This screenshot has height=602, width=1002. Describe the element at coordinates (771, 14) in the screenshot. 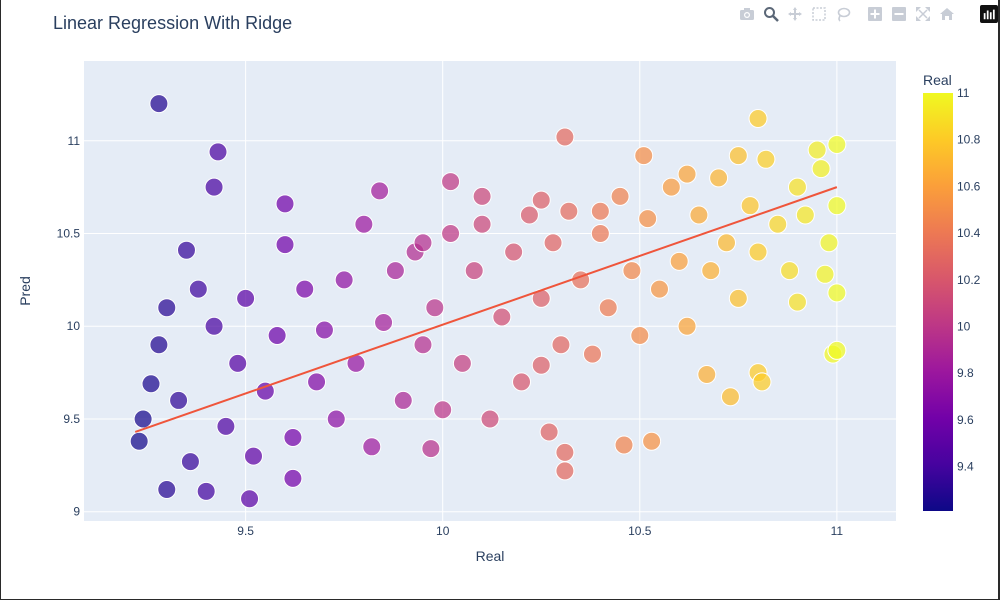

I see `zoom-icon` at that location.